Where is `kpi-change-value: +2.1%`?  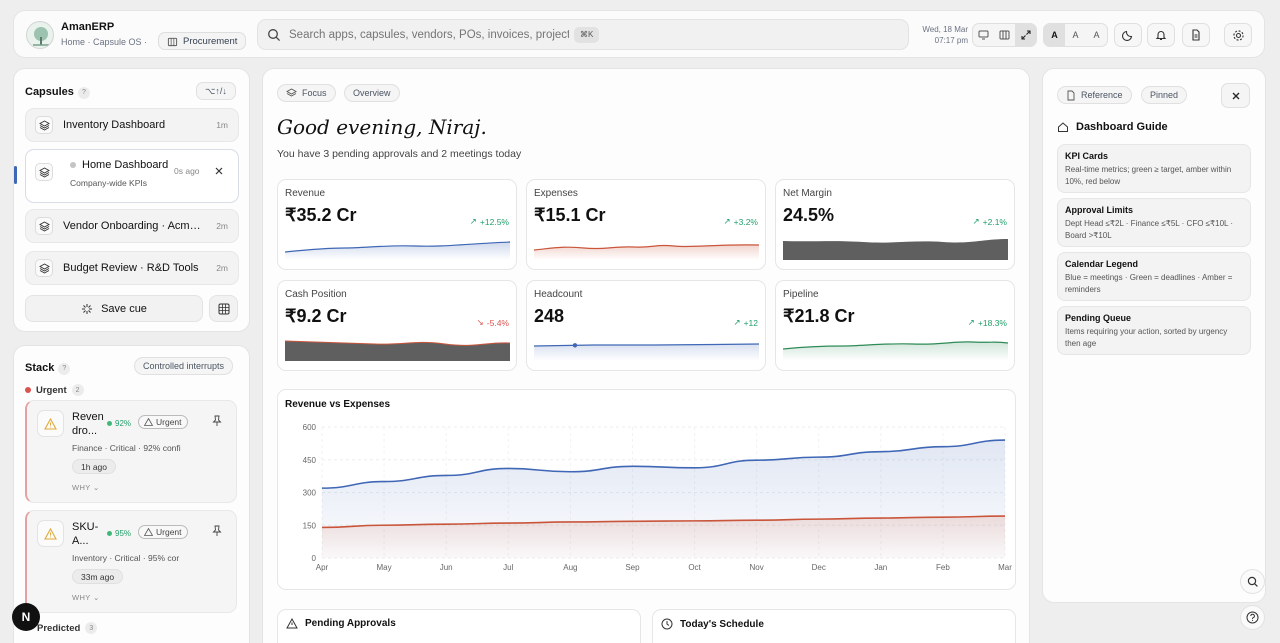
kpi-change-value: +2.1% is located at coordinates (994, 221).